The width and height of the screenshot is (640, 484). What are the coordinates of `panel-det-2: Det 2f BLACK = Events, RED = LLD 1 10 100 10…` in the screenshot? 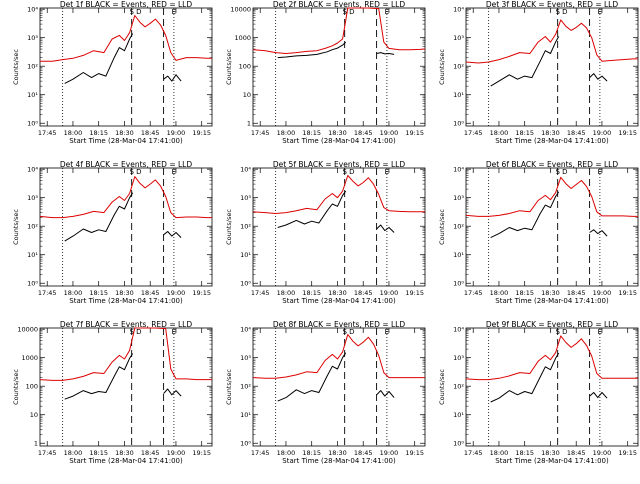 It's located at (325, 72).